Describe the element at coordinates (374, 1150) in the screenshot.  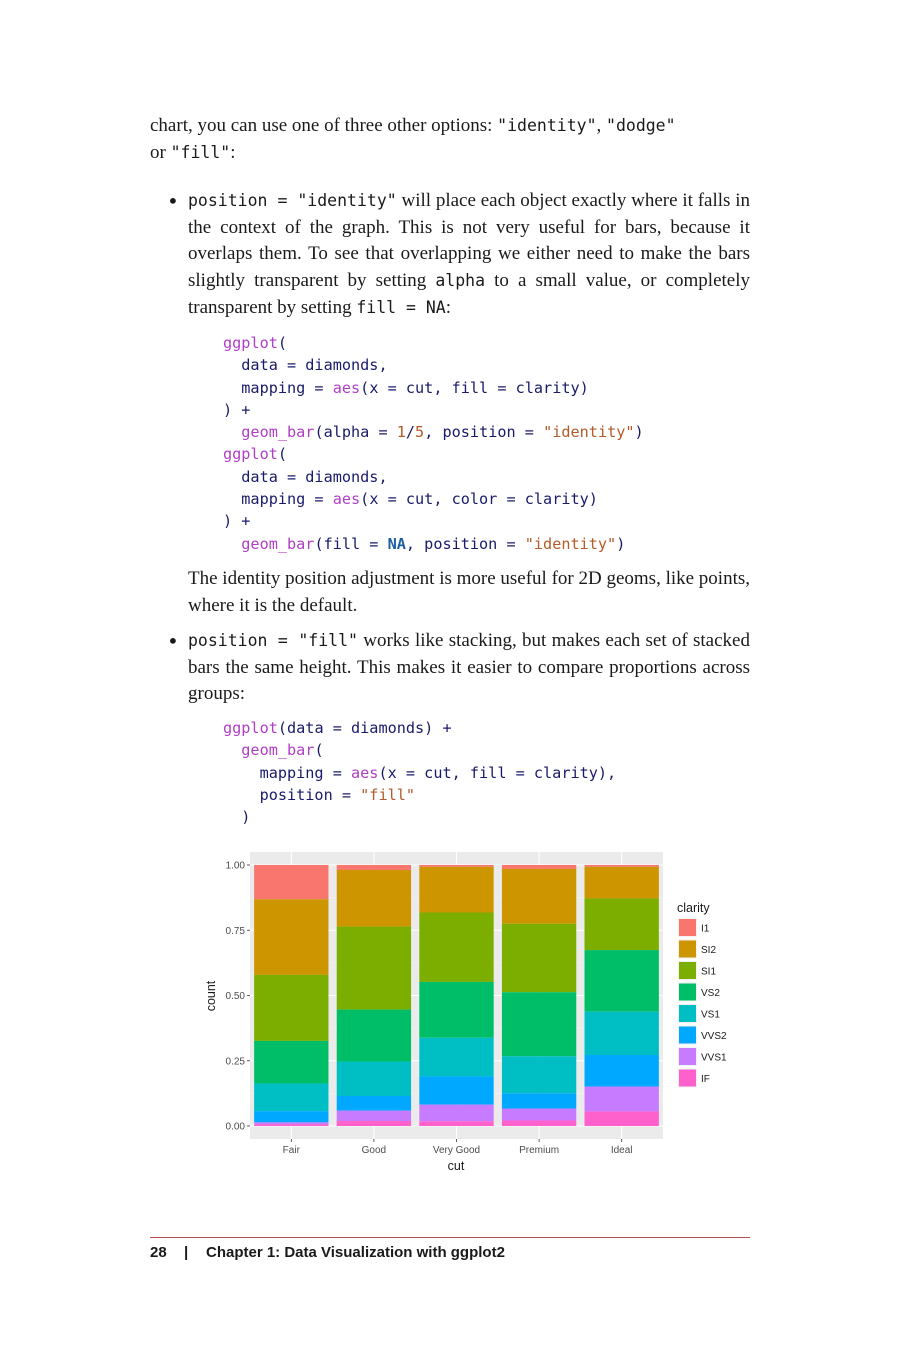
I see `x-tick-label: Good` at that location.